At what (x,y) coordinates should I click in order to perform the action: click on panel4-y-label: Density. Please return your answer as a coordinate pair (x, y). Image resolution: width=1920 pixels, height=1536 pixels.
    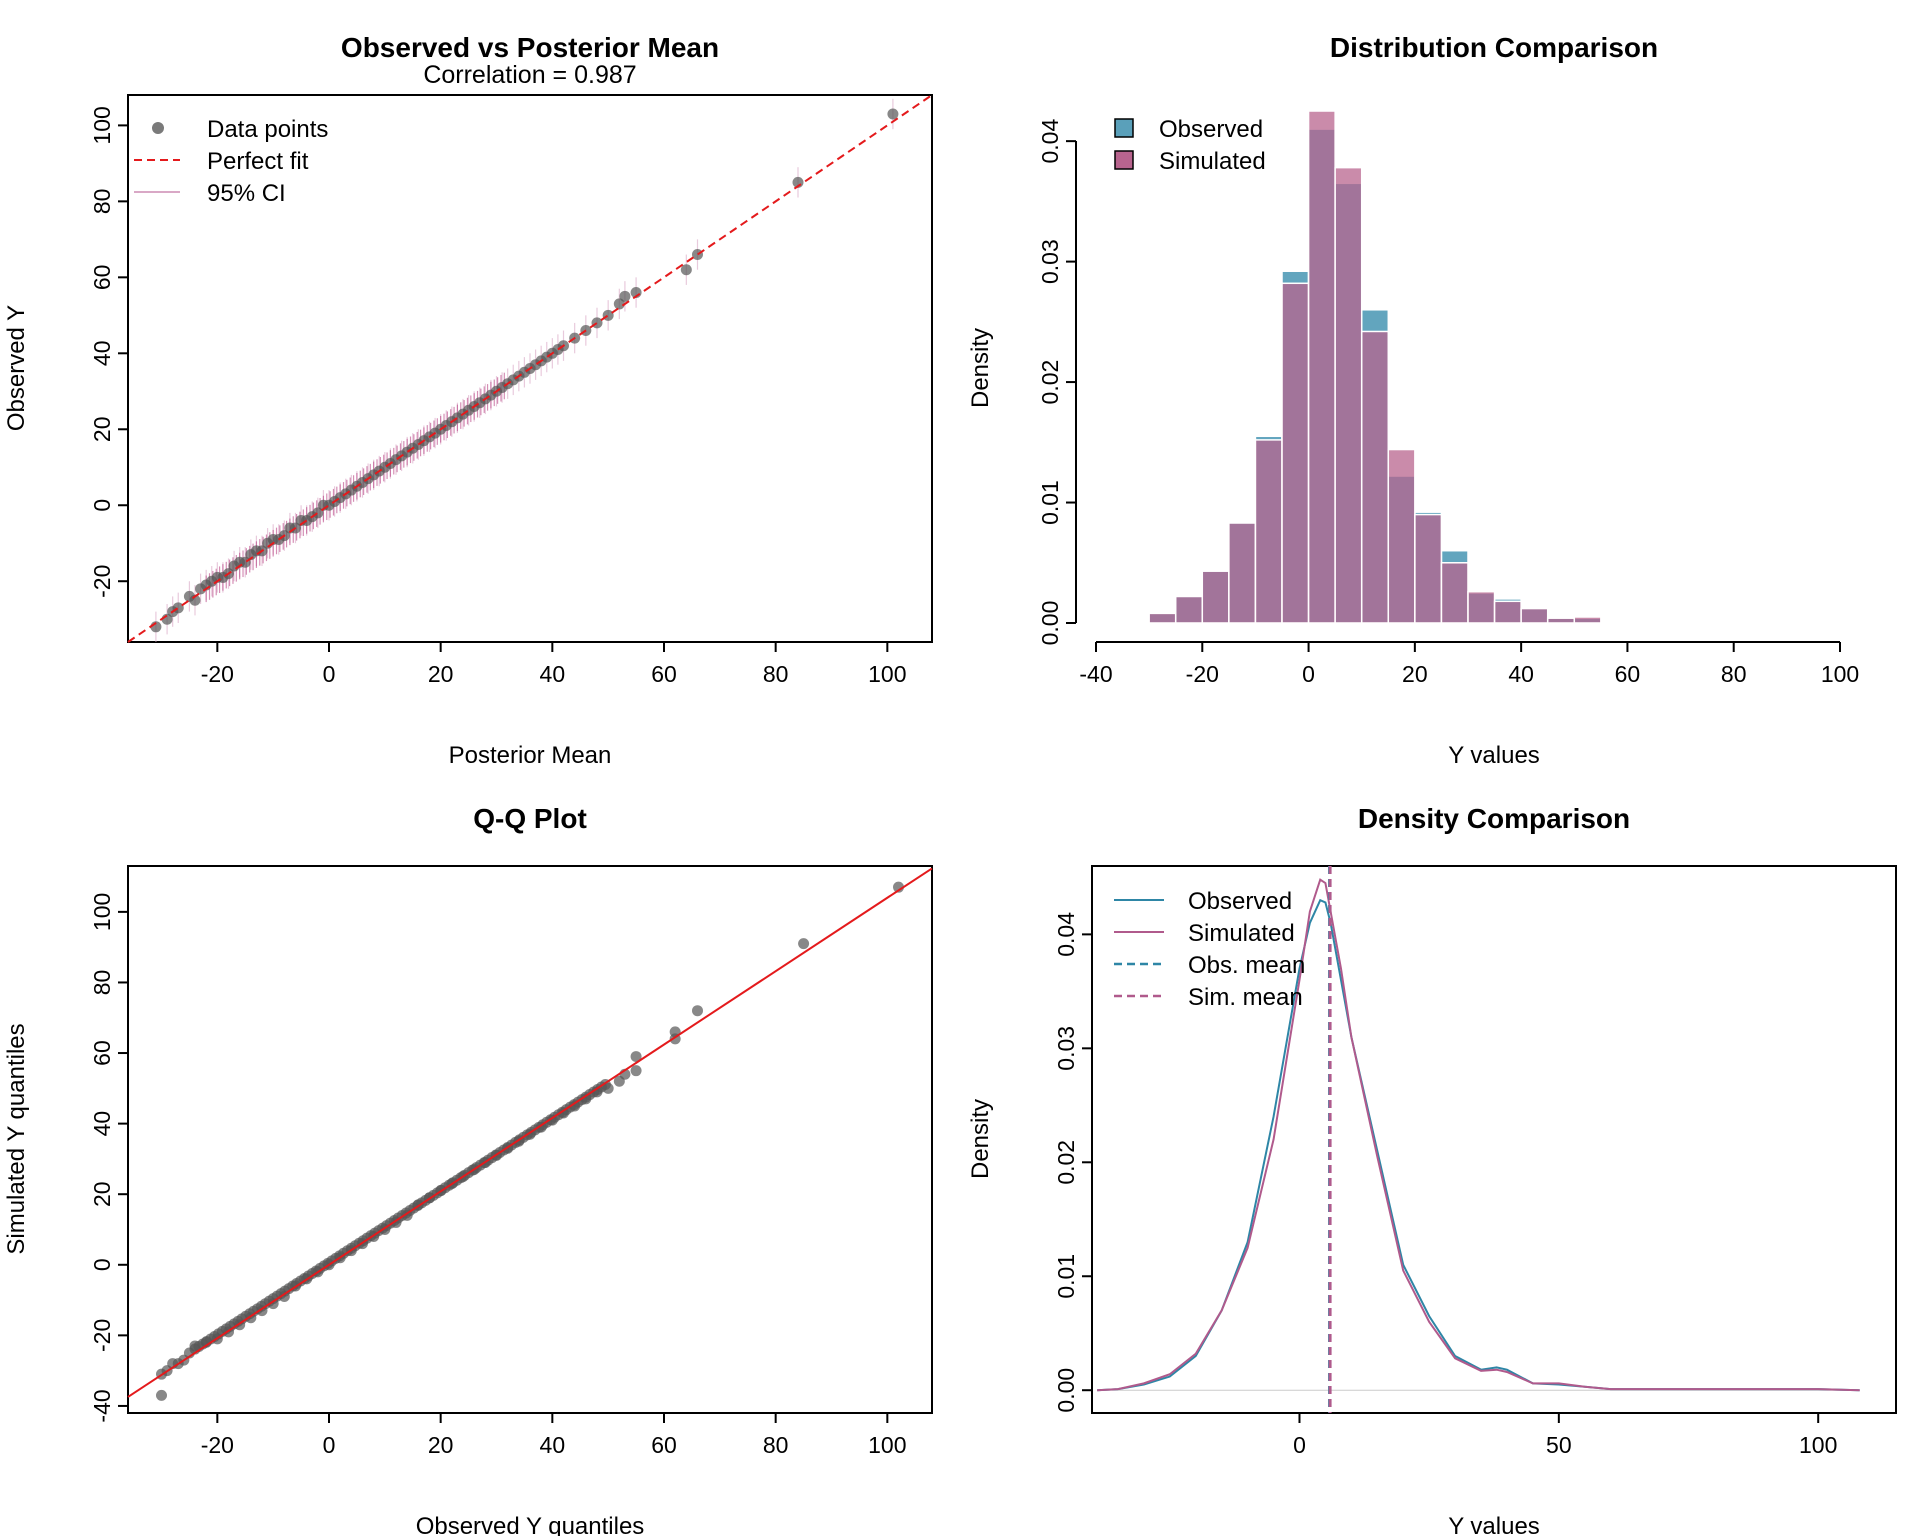
    Looking at the image, I should click on (980, 1139).